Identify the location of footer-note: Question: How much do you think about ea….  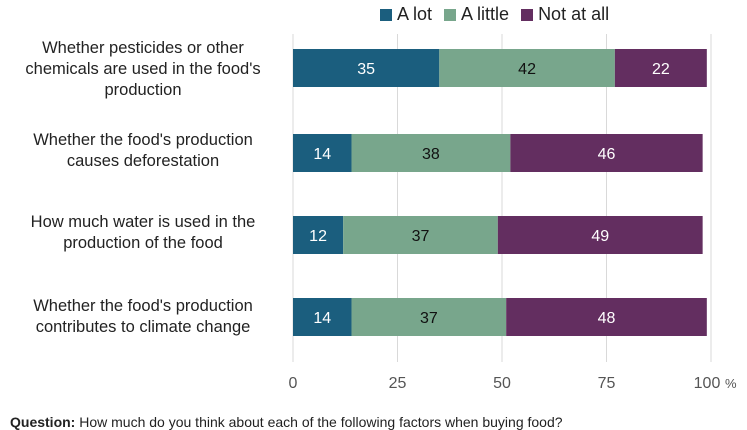
(286, 422).